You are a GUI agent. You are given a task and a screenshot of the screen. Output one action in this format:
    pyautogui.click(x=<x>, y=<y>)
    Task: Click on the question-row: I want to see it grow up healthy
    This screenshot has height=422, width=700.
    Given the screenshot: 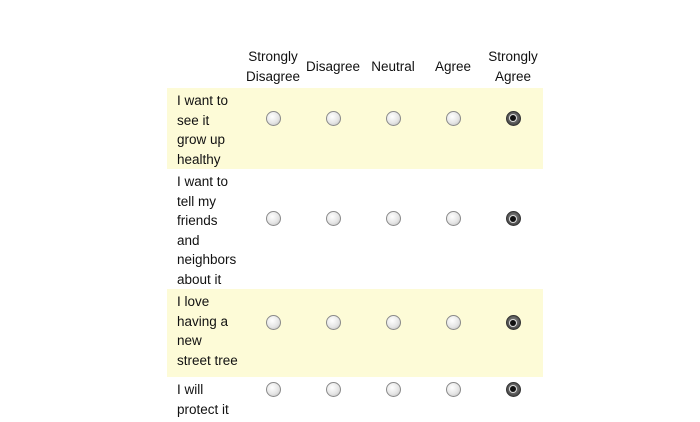 What is the action you would take?
    pyautogui.click(x=355, y=128)
    